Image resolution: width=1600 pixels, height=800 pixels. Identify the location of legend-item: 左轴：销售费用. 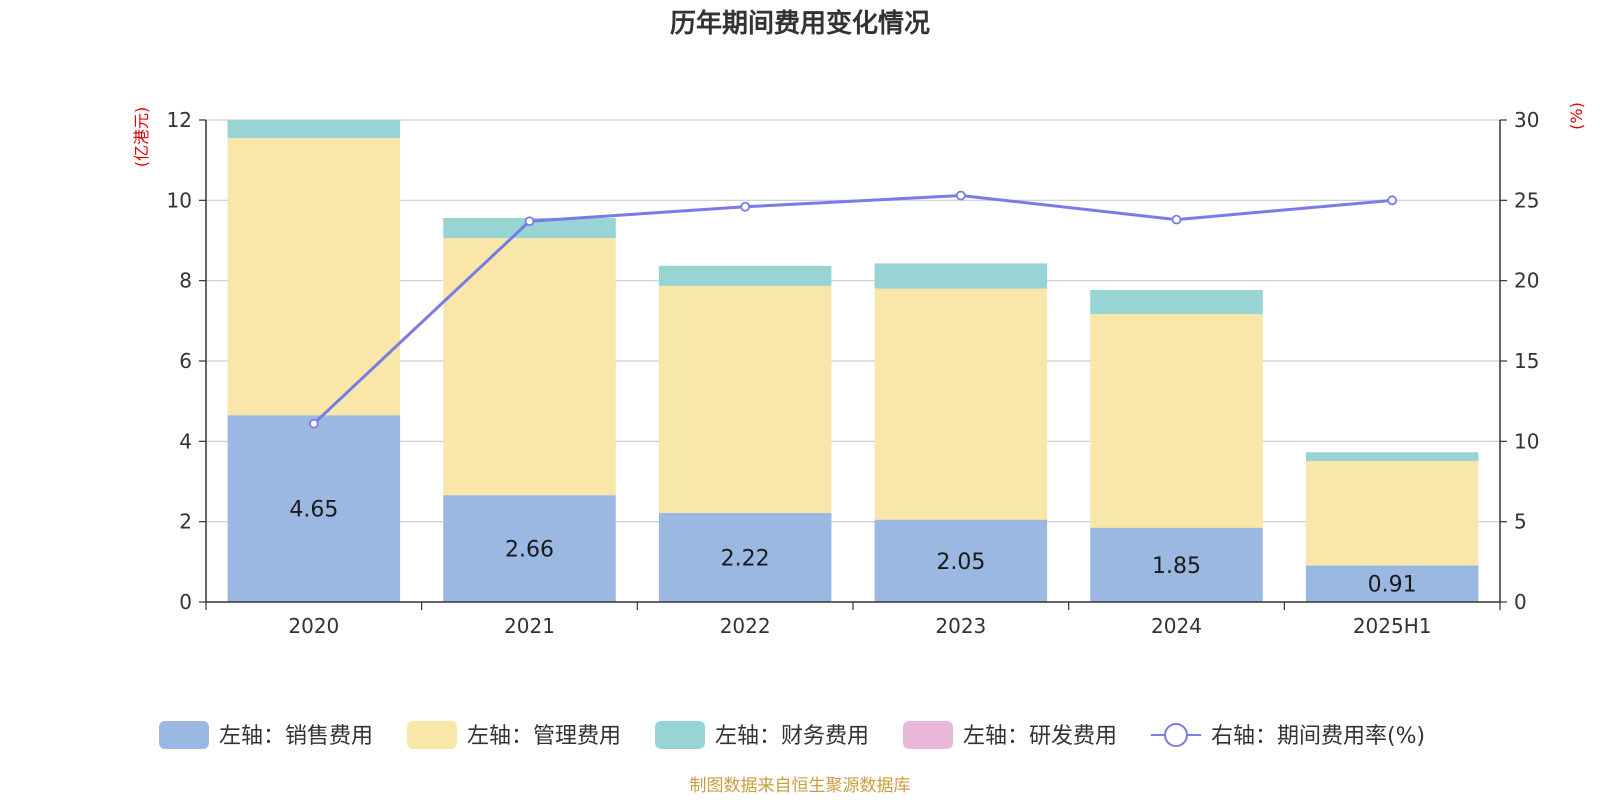
(266, 735).